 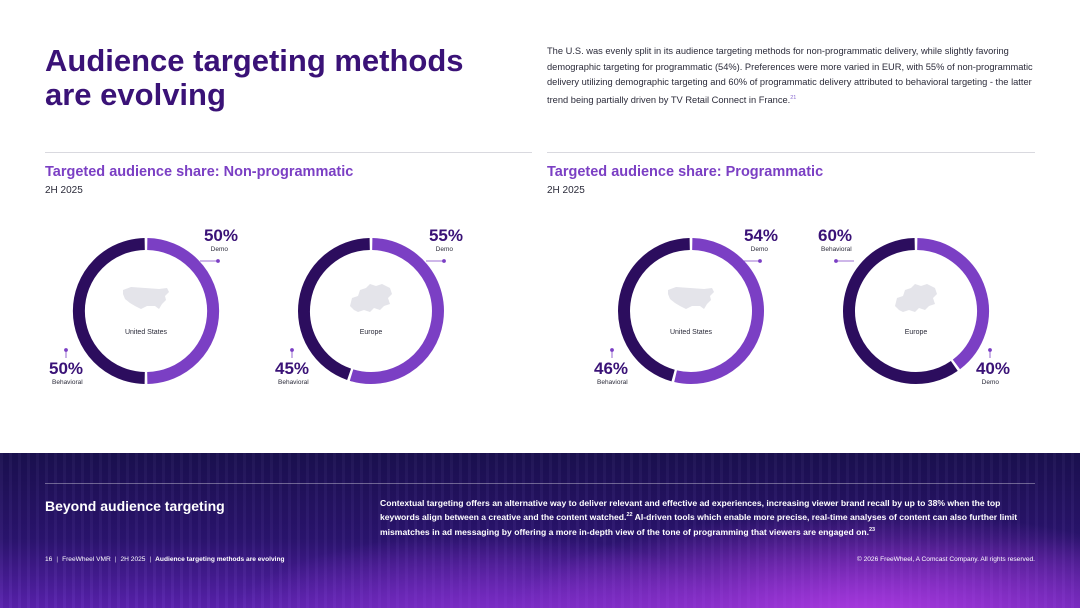 What do you see at coordinates (992, 368) in the screenshot?
I see `data-label-demo-value: 40%` at bounding box center [992, 368].